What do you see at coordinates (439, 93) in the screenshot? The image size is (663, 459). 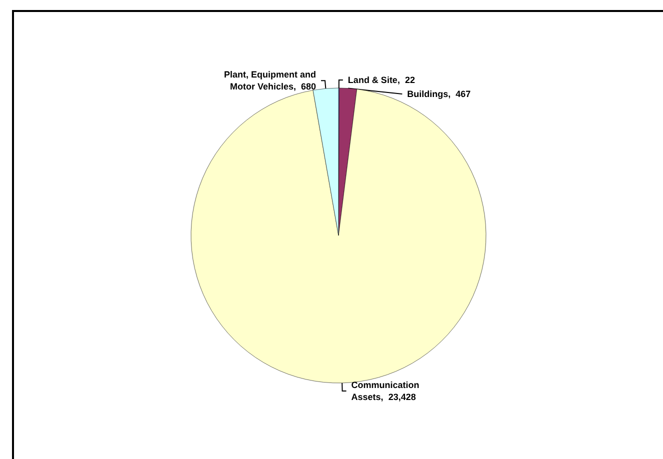 I see `slice-label: Buildings, 467` at bounding box center [439, 93].